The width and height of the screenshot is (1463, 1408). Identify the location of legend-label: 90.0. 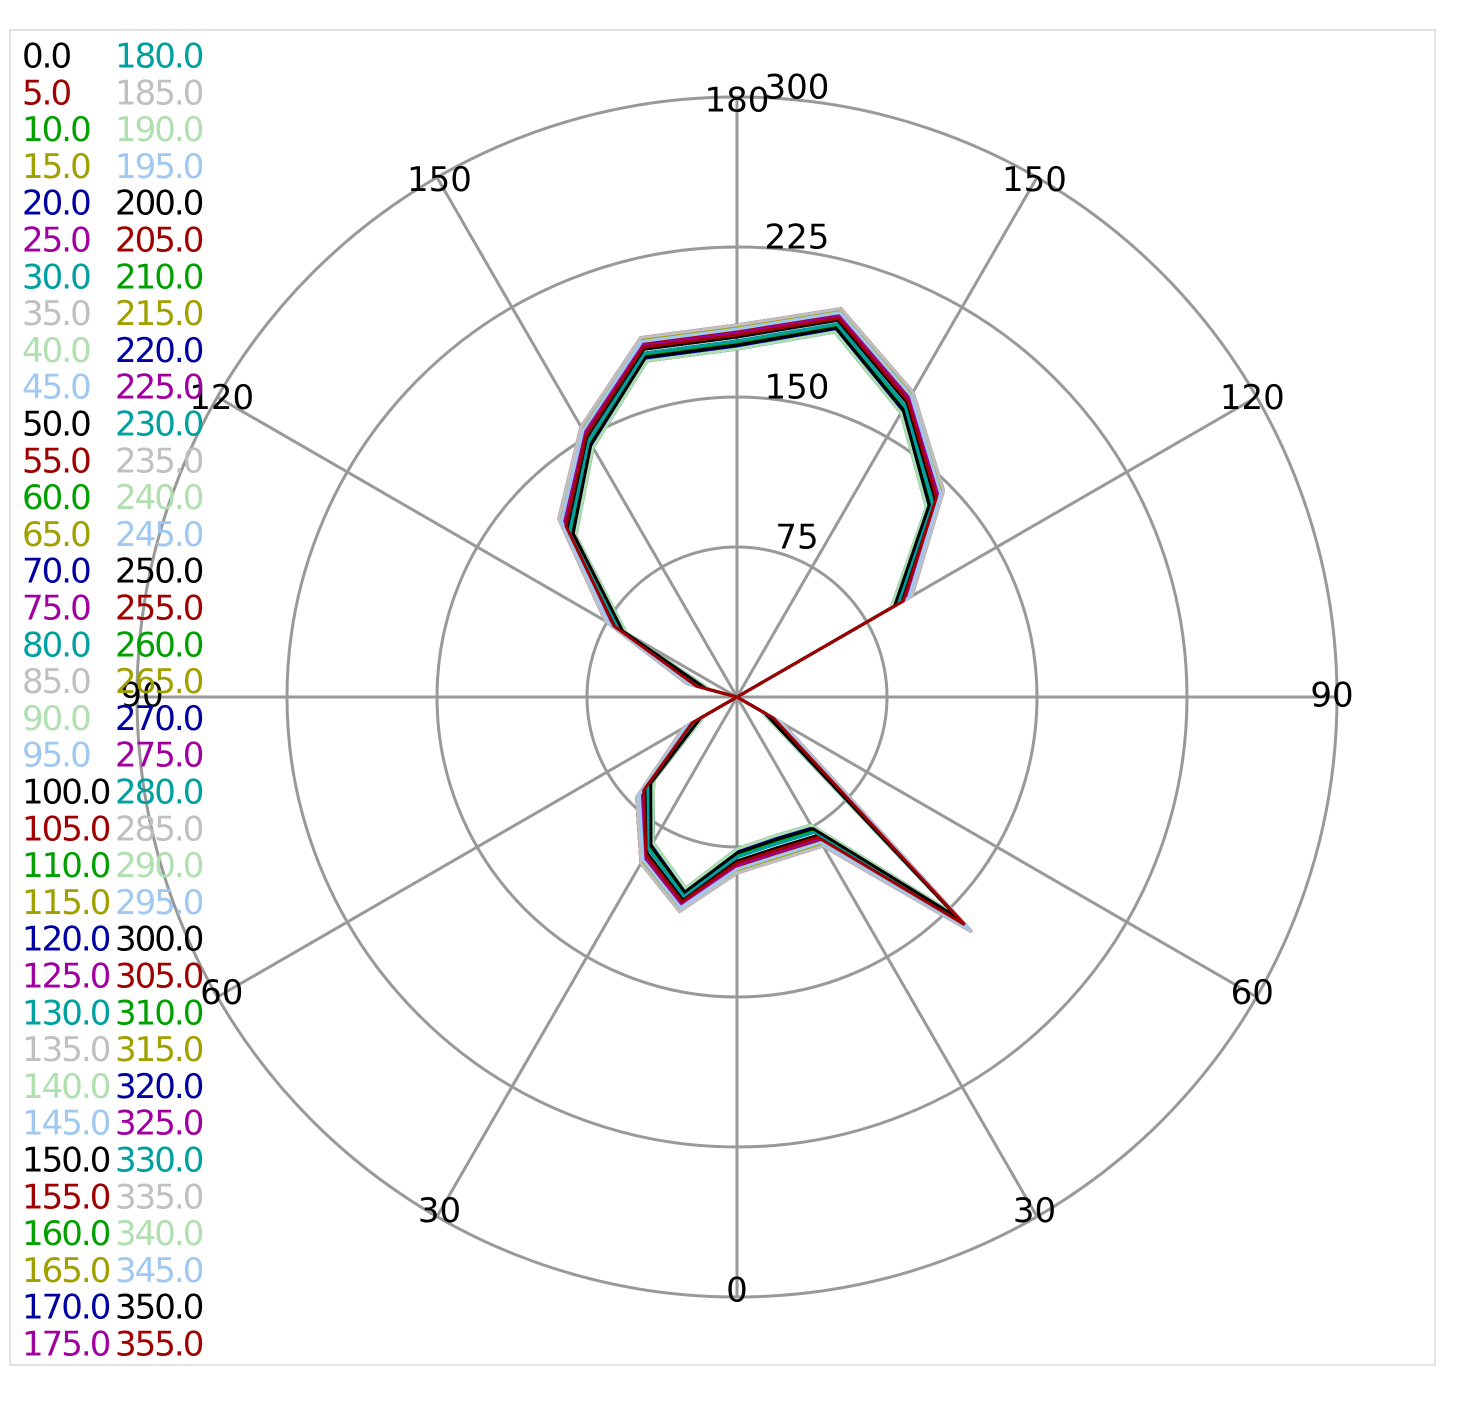
(56, 719).